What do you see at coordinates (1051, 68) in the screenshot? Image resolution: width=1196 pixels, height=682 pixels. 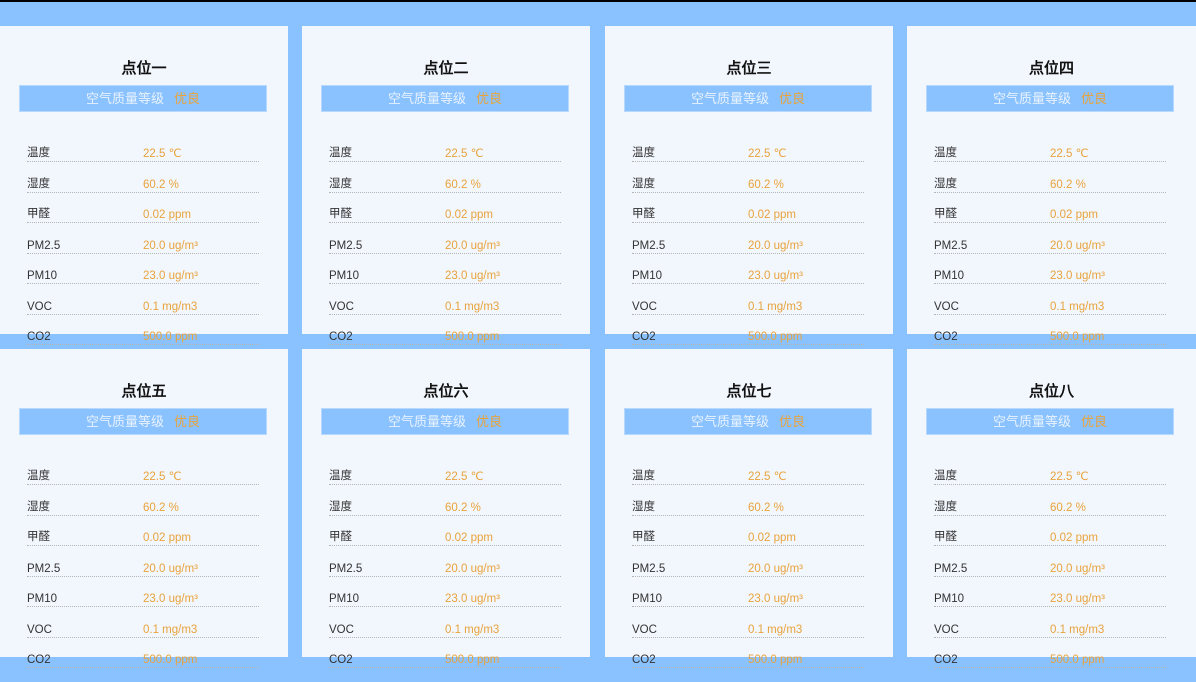 I see `card-title: 点位四` at bounding box center [1051, 68].